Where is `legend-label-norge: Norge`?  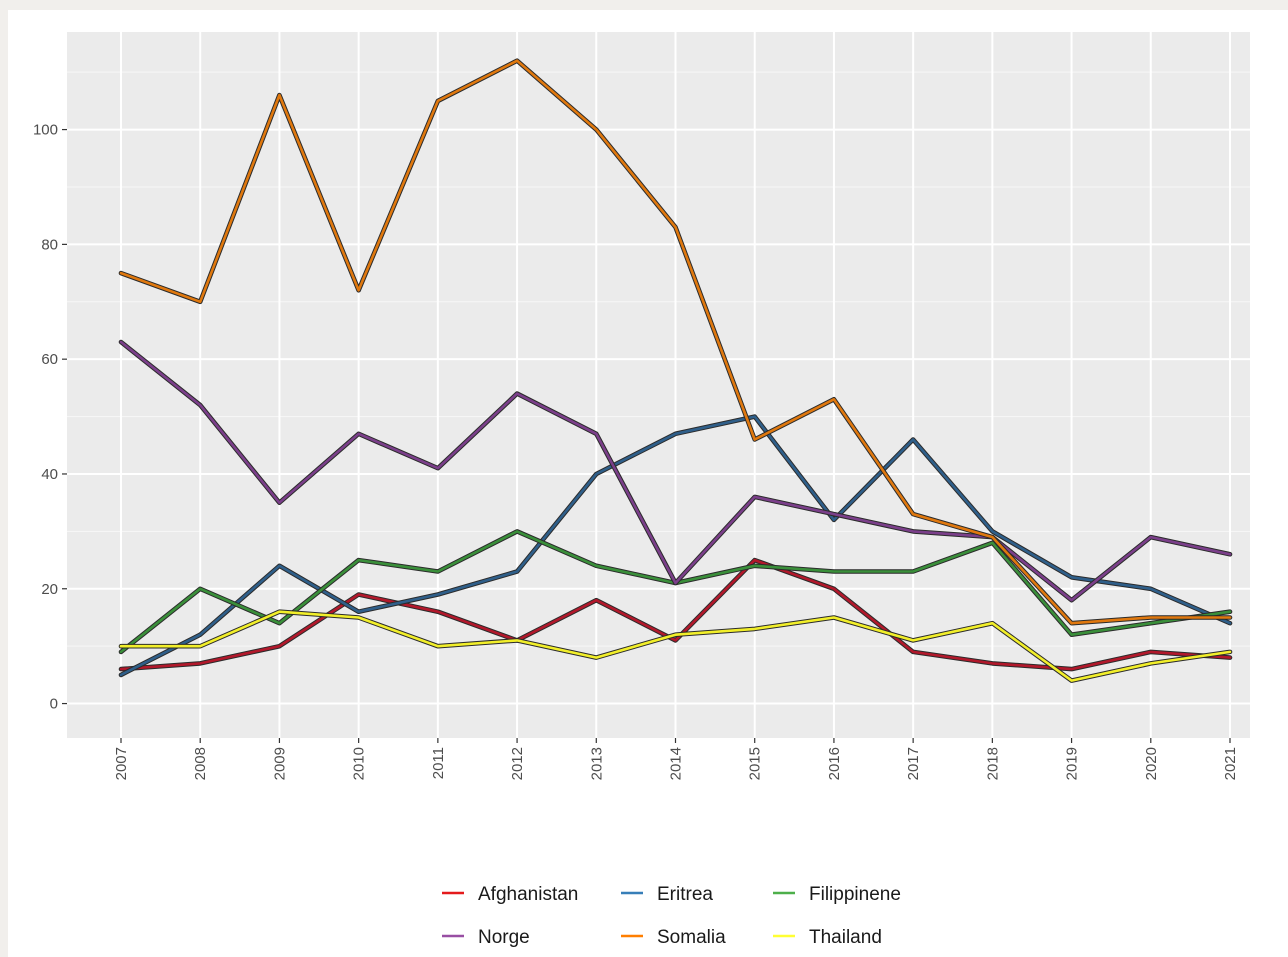
legend-label-norge: Norge is located at coordinates (504, 937).